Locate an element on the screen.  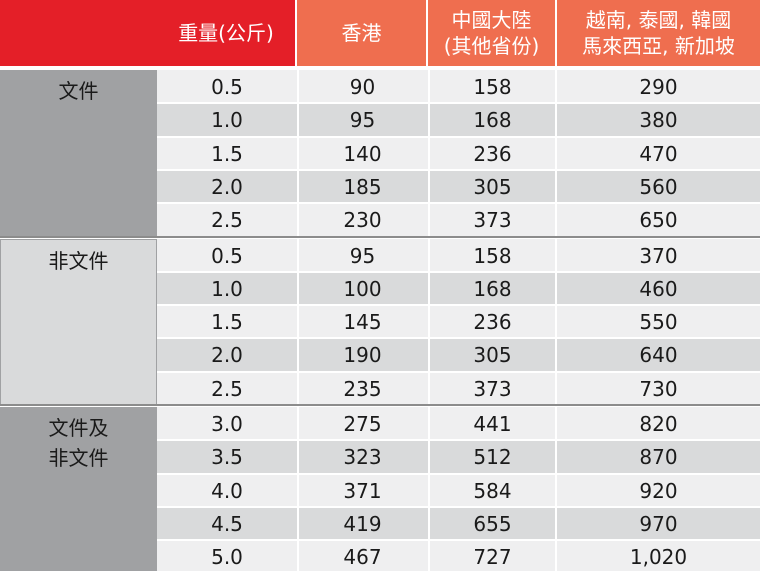
hk-cell: 323 is located at coordinates (362, 457).